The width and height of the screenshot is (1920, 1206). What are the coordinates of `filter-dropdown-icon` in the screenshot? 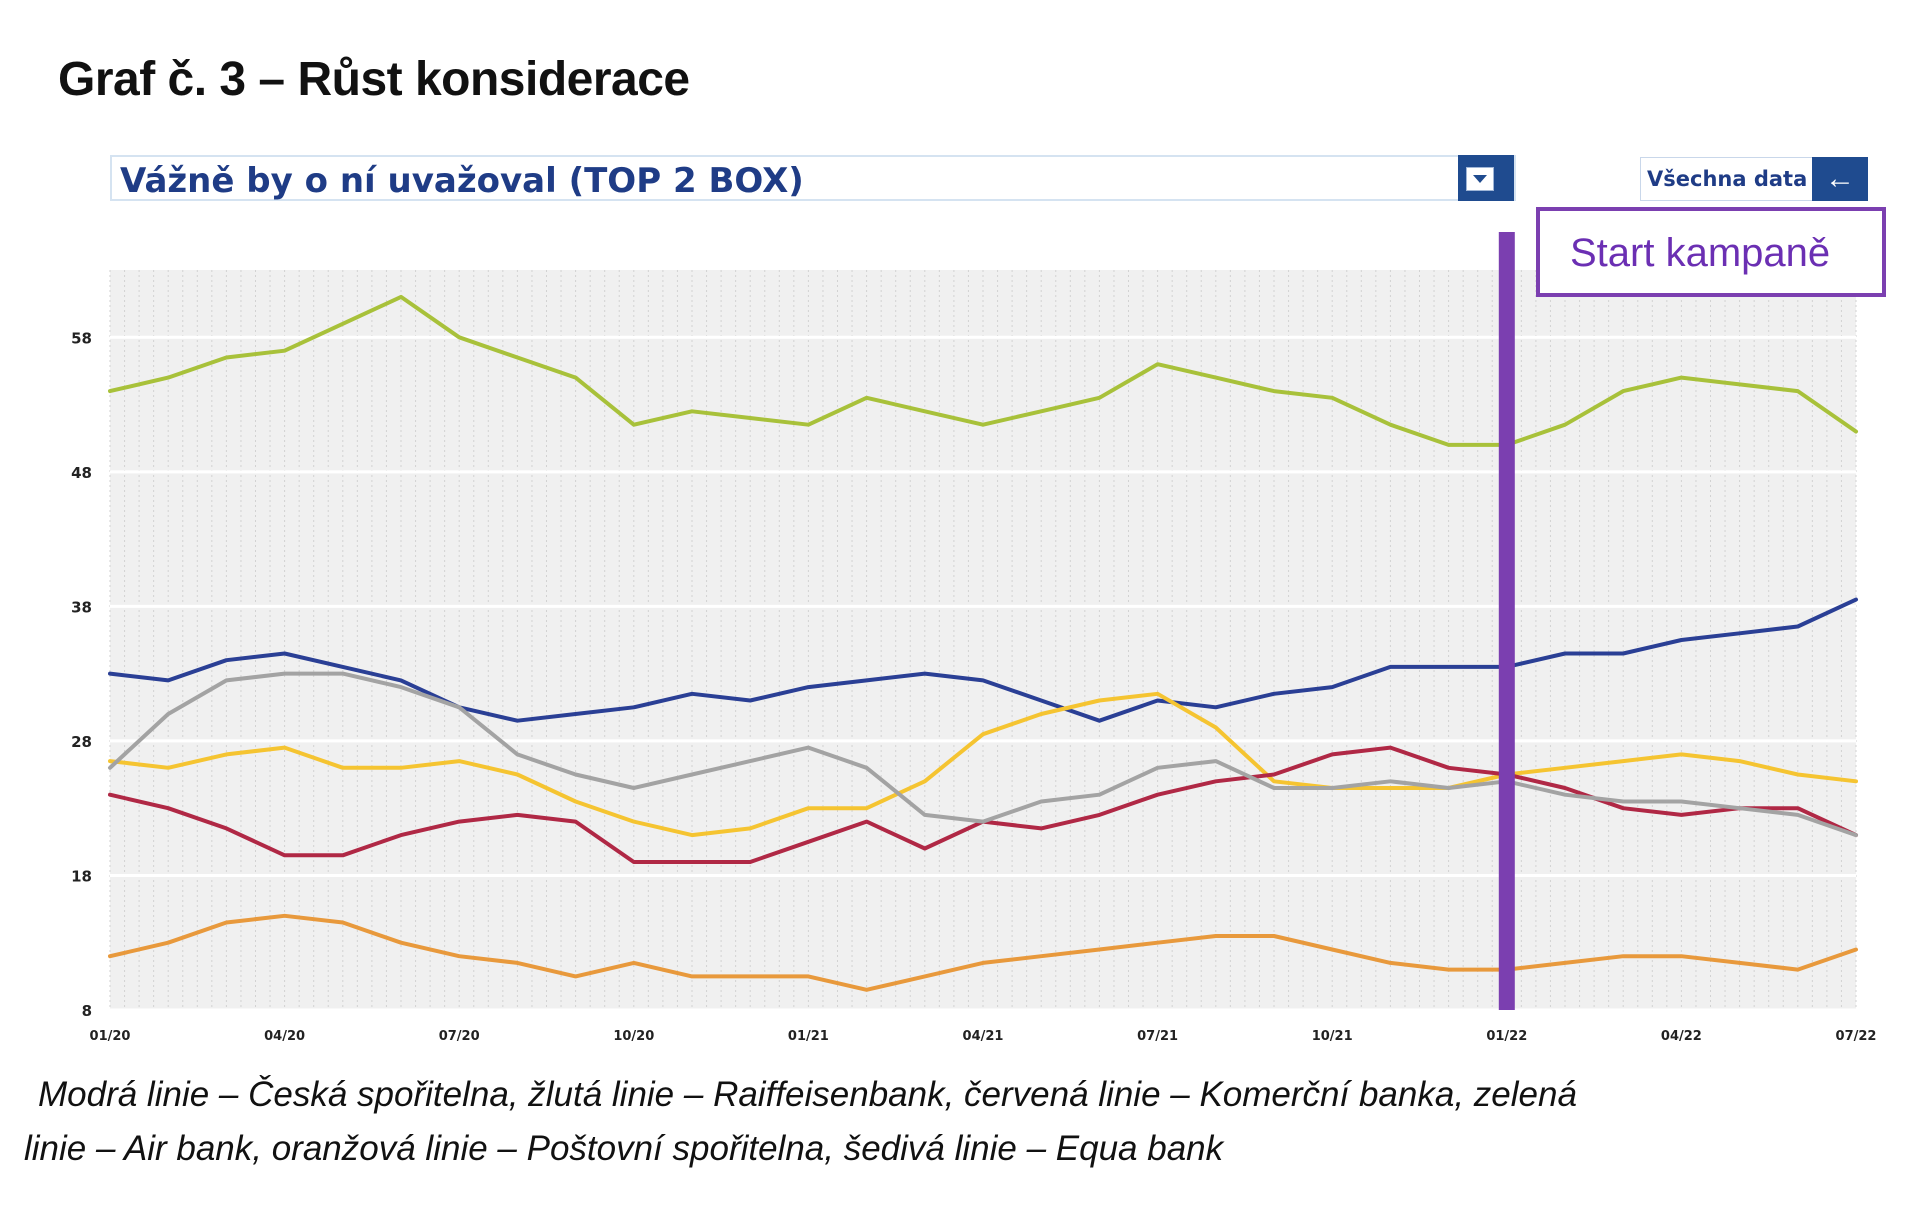 It's located at (1480, 179).